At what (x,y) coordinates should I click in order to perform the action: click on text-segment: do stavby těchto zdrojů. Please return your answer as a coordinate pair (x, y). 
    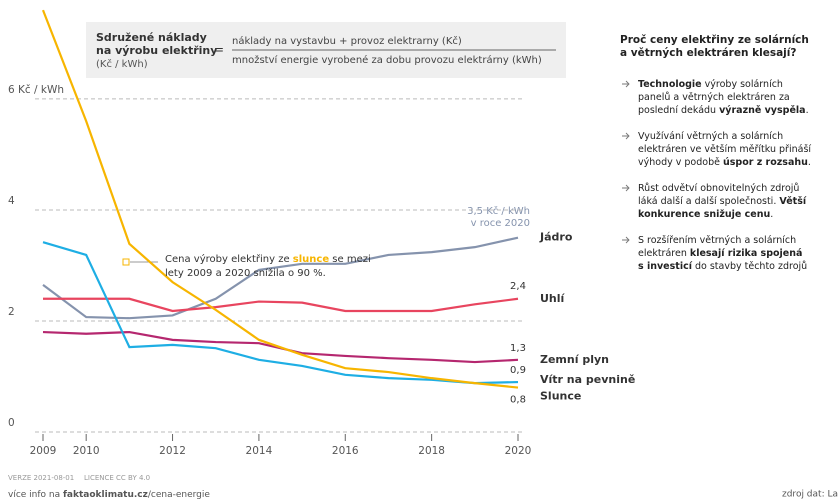
    Looking at the image, I should click on (749, 266).